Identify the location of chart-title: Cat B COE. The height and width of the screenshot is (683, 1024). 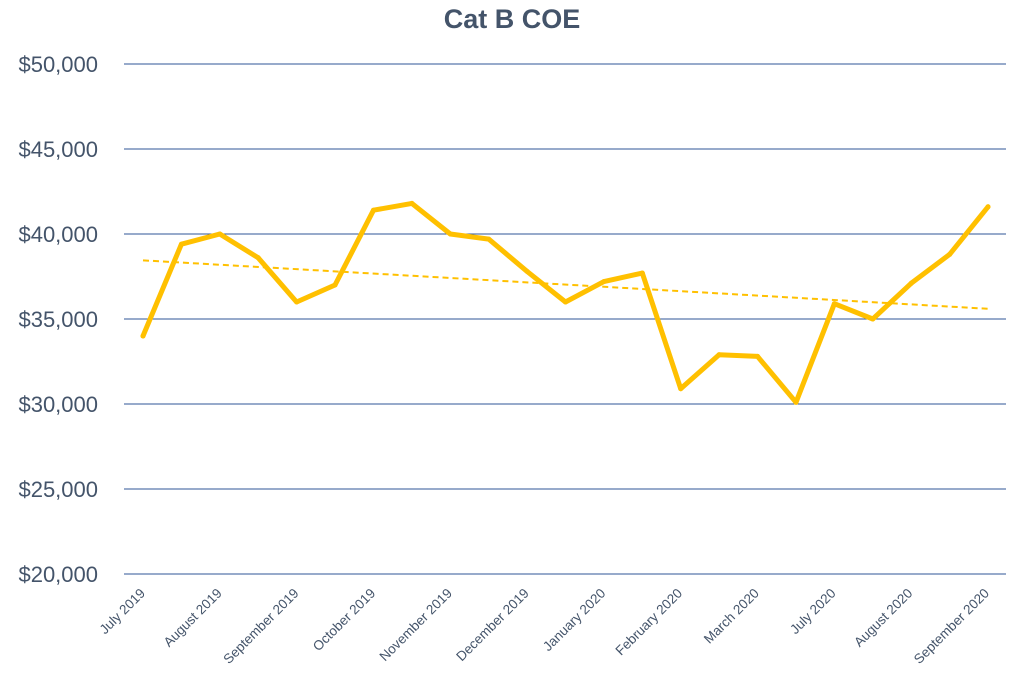
(512, 19).